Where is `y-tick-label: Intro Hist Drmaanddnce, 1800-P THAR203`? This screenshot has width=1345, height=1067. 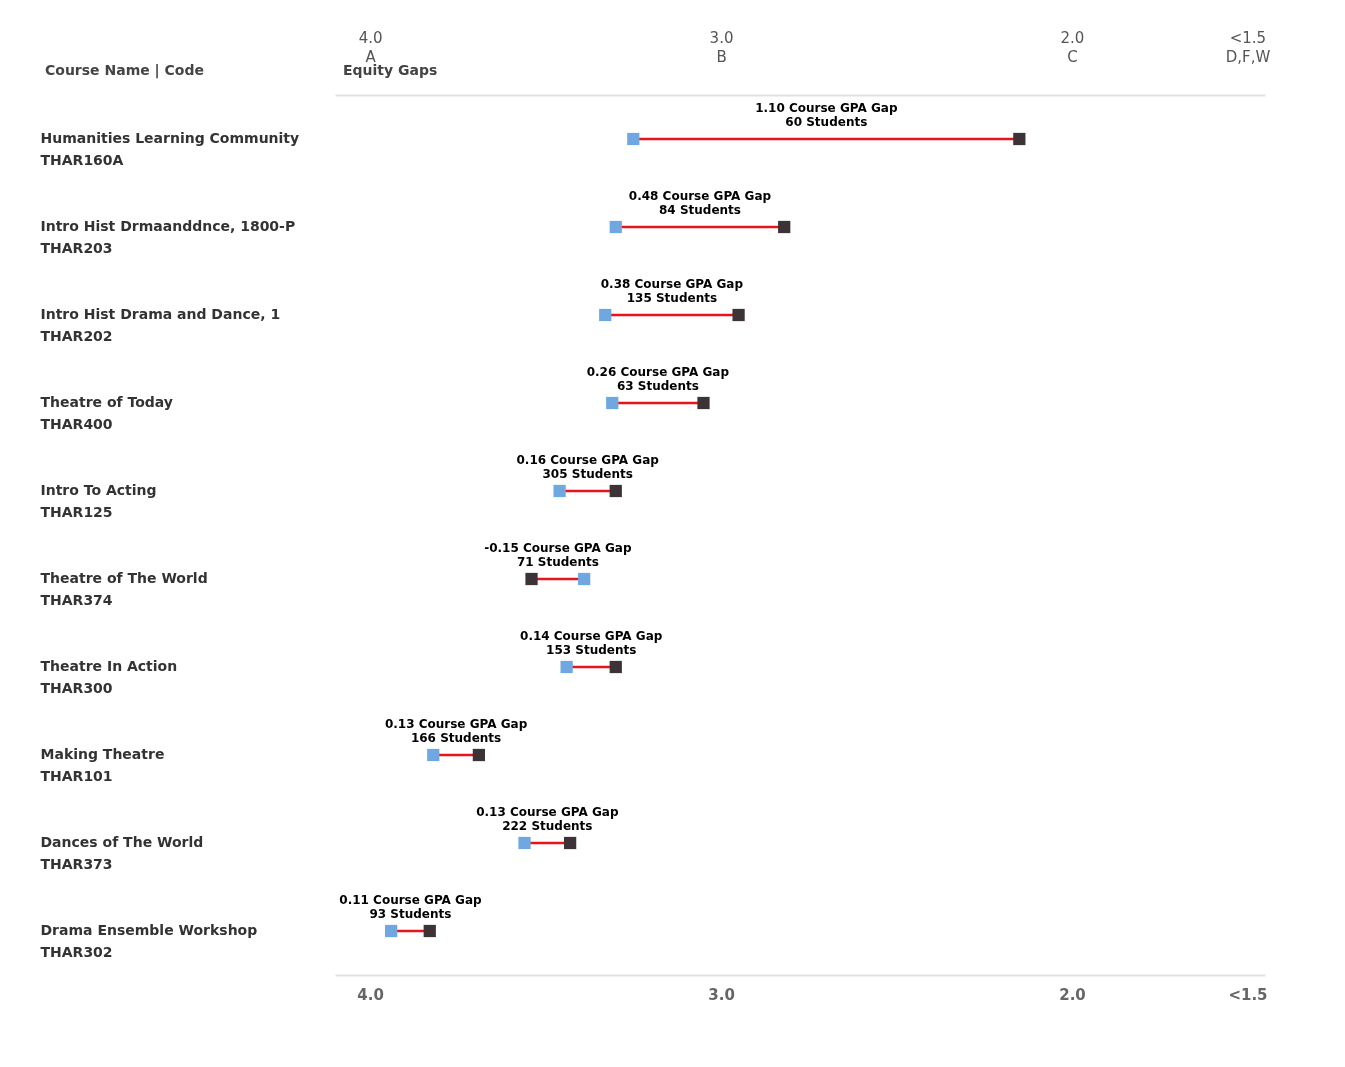 y-tick-label: Intro Hist Drmaanddnce, 1800-P THAR203 is located at coordinates (168, 237).